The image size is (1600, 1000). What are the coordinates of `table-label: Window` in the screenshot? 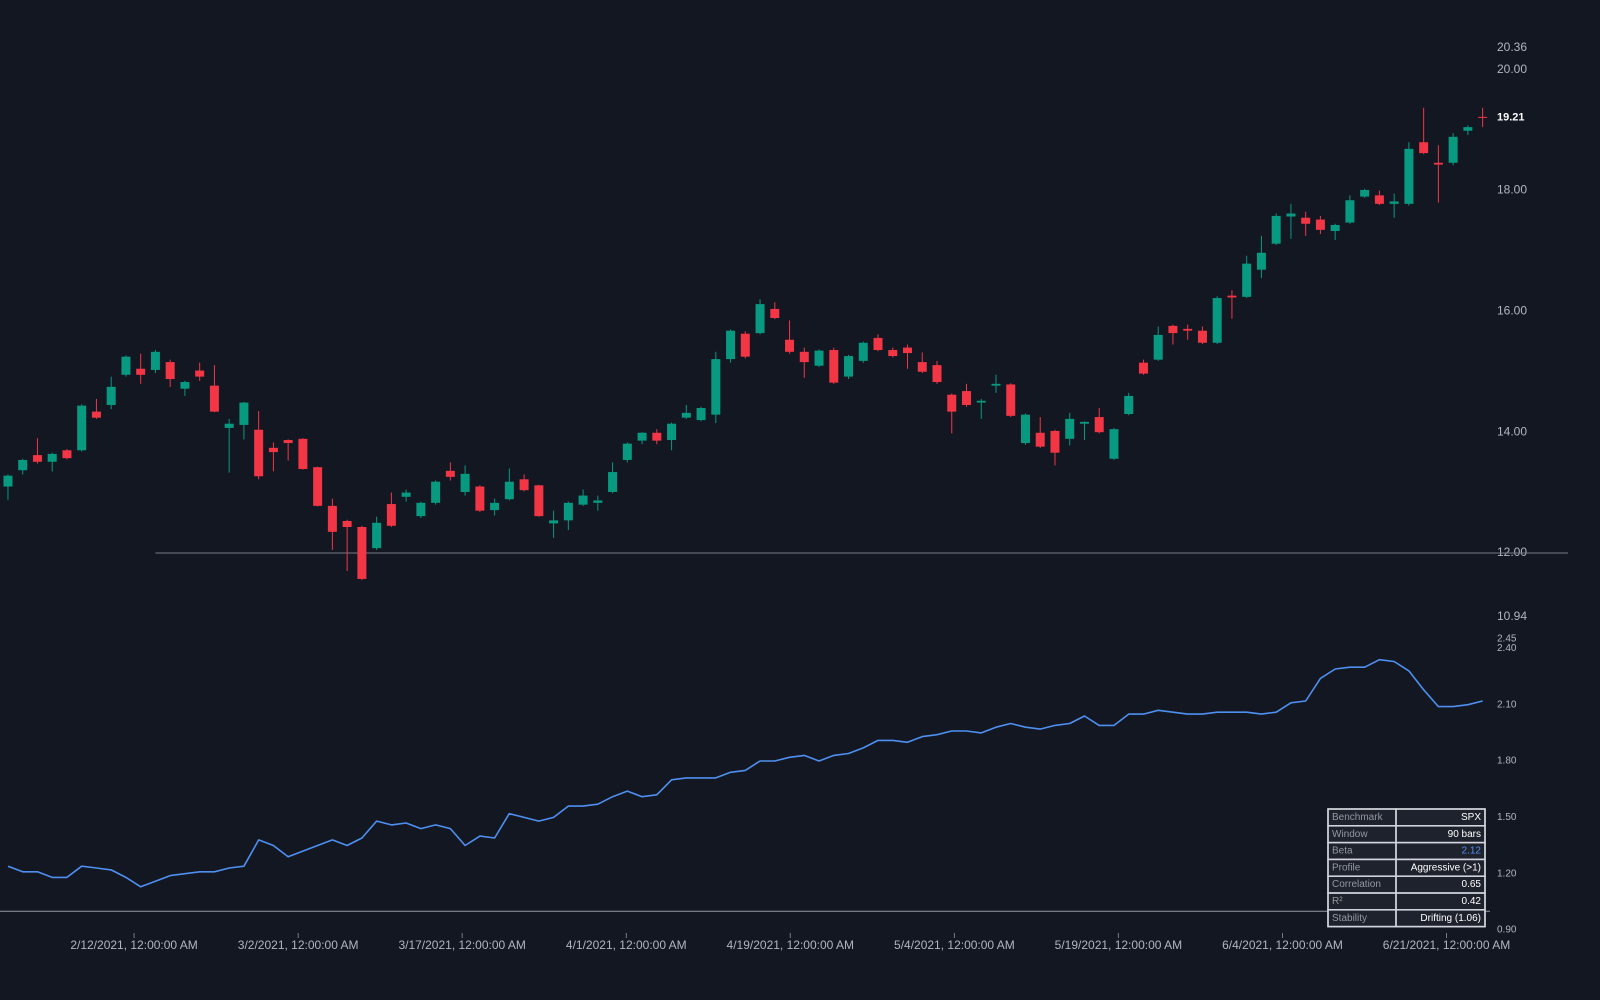 It's located at (1350, 834).